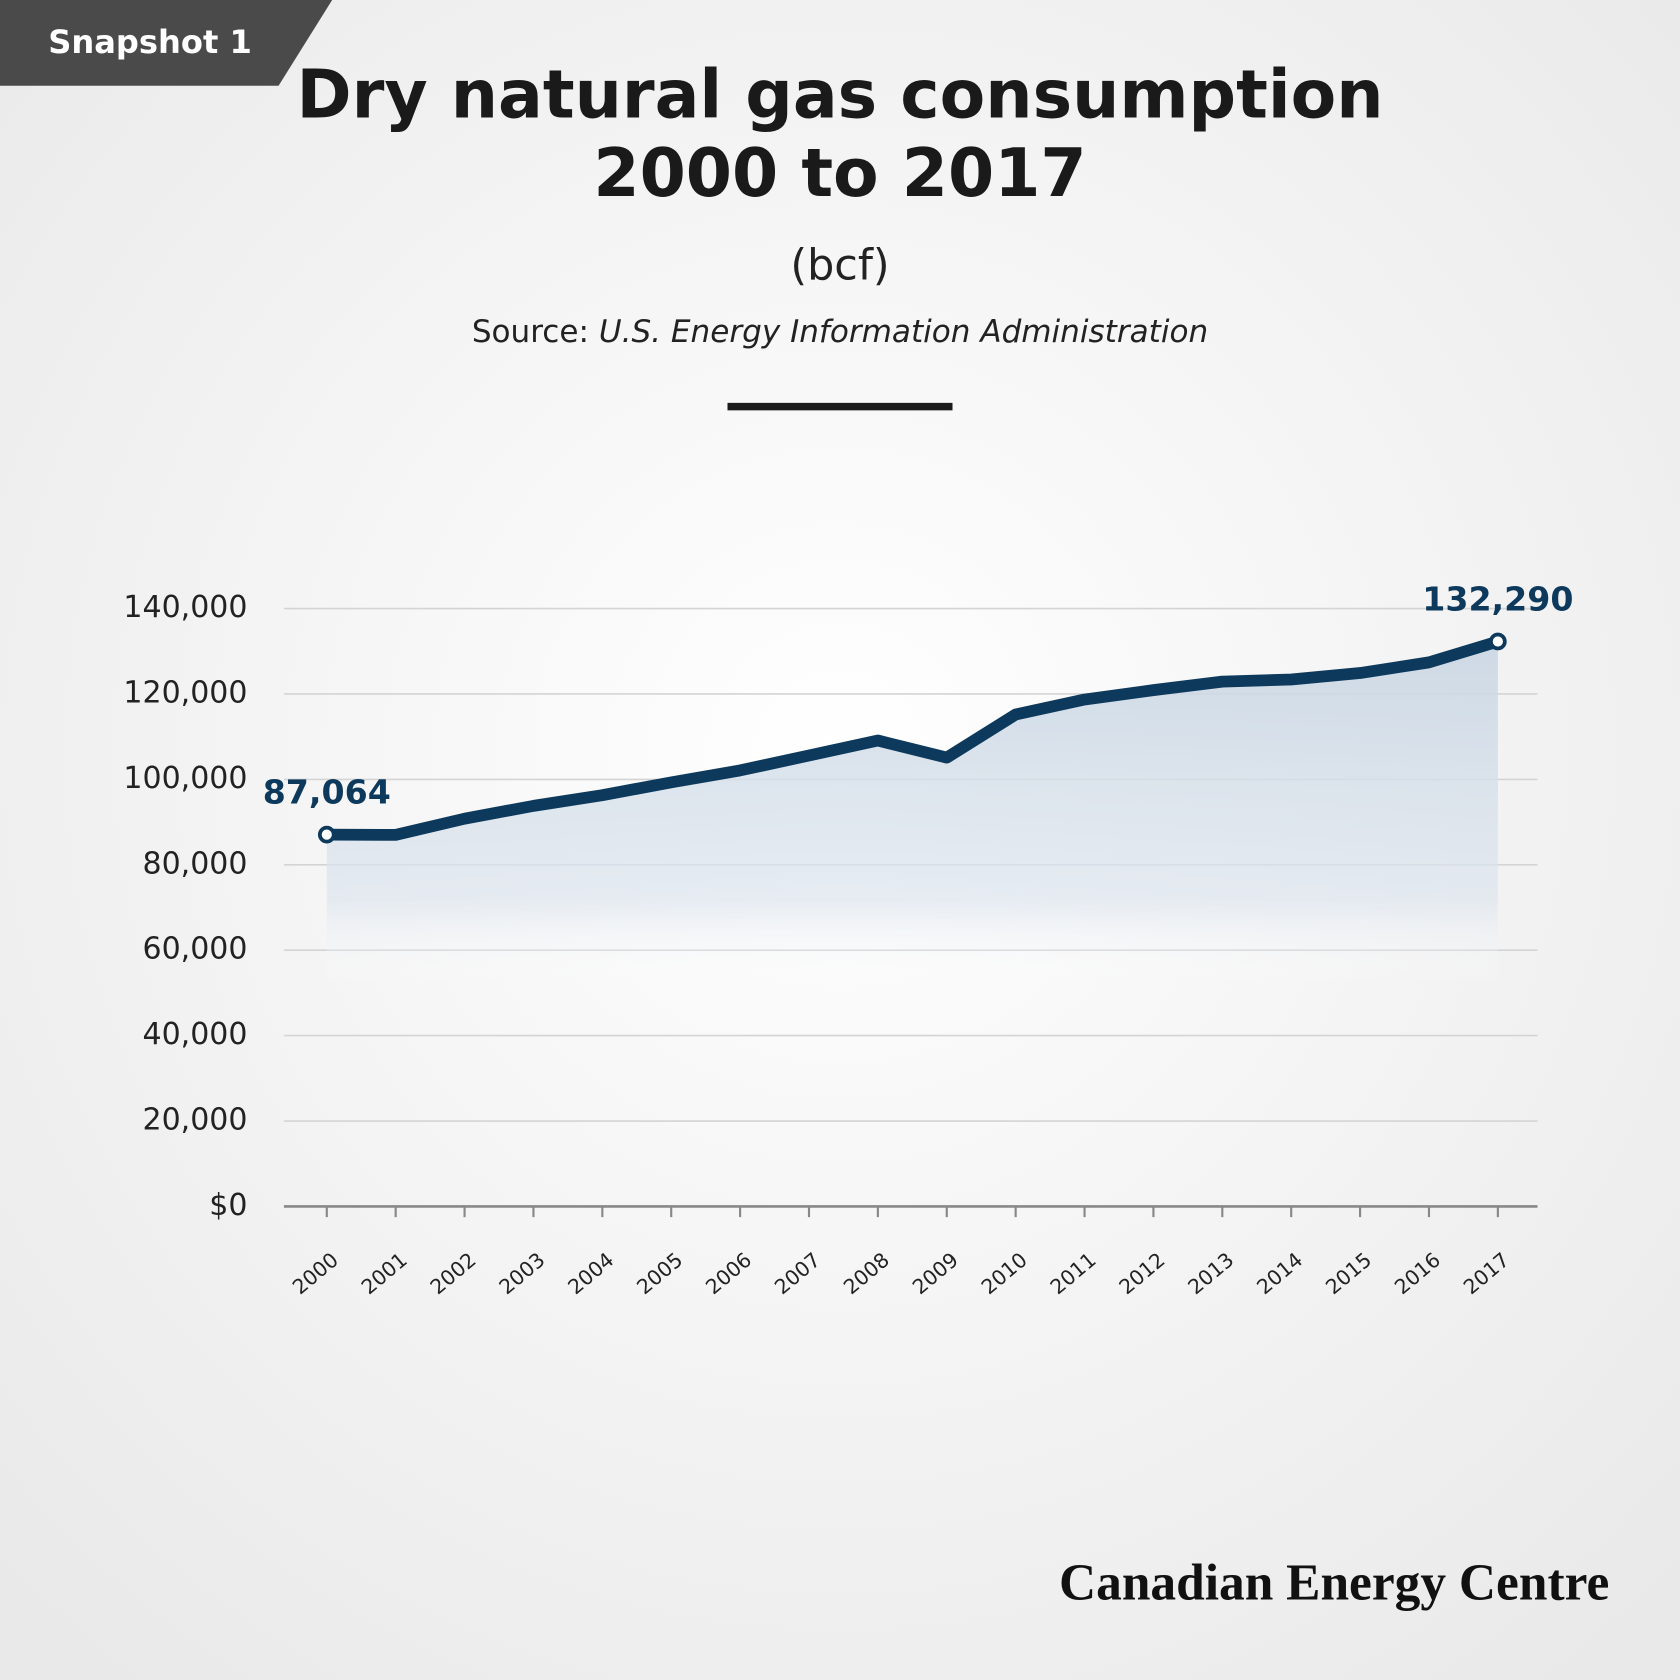 Image resolution: width=1680 pixels, height=1680 pixels. I want to click on area, so click(912, 813).